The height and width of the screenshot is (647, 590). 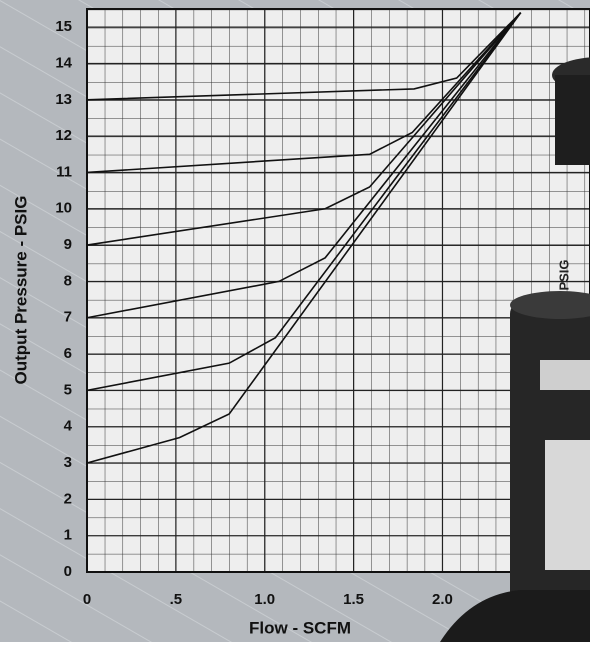 What do you see at coordinates (300, 627) in the screenshot?
I see `x-axis-title: Flow - SCFM` at bounding box center [300, 627].